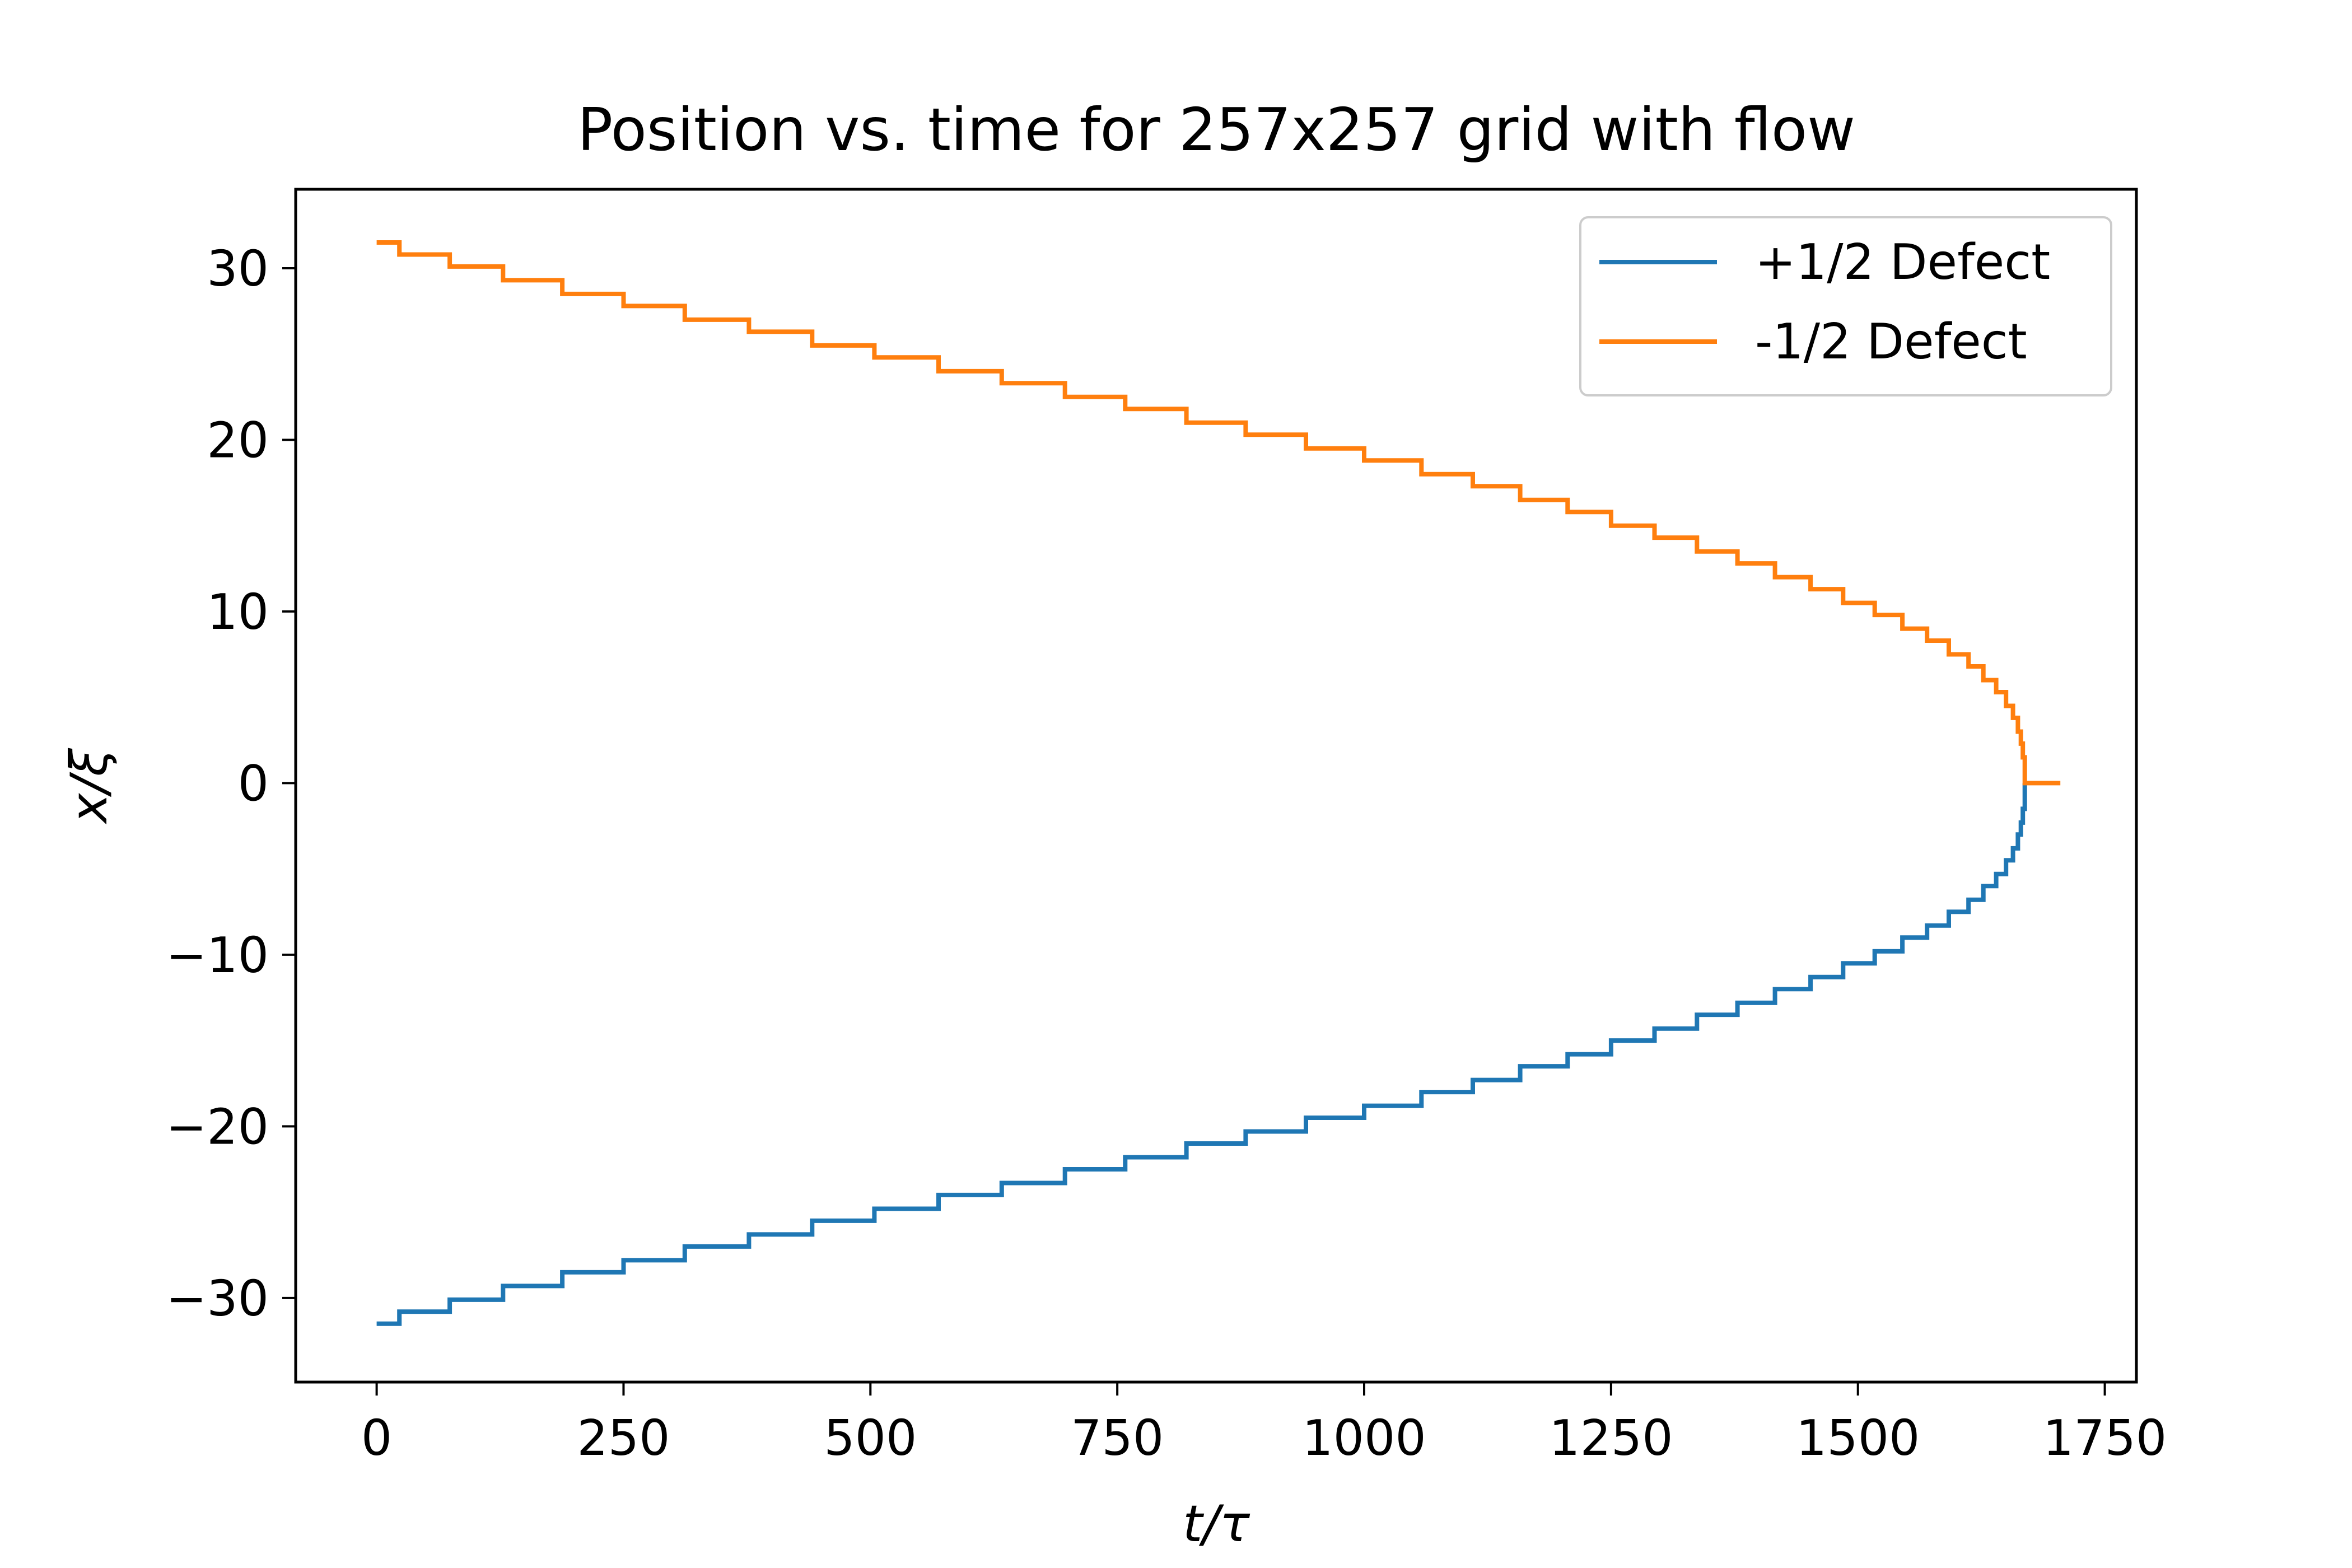 The height and width of the screenshot is (1568, 2352). I want to click on x-axis-label: t/τ, so click(1217, 1524).